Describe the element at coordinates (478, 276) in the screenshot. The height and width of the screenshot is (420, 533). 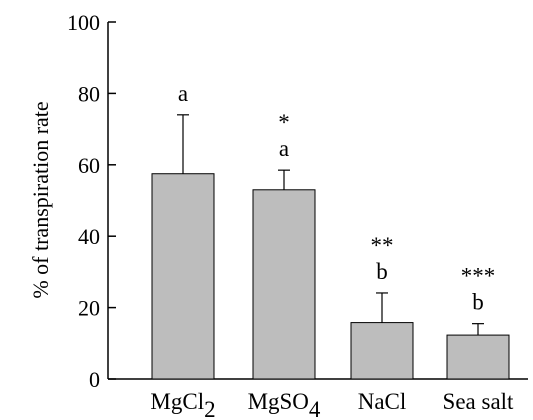
I see `significance-mark: ***` at that location.